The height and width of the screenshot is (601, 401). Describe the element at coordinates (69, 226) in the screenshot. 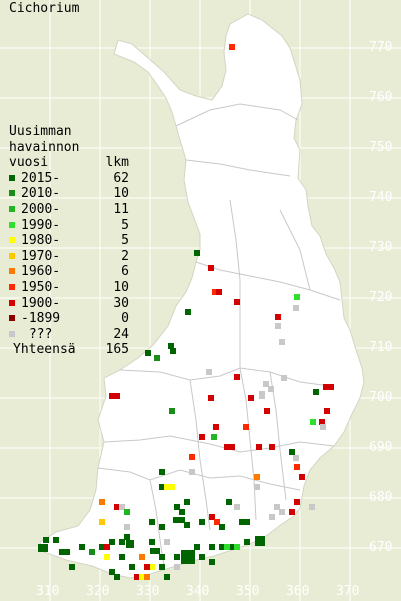

I see `legend-row: 1990- 5` at that location.